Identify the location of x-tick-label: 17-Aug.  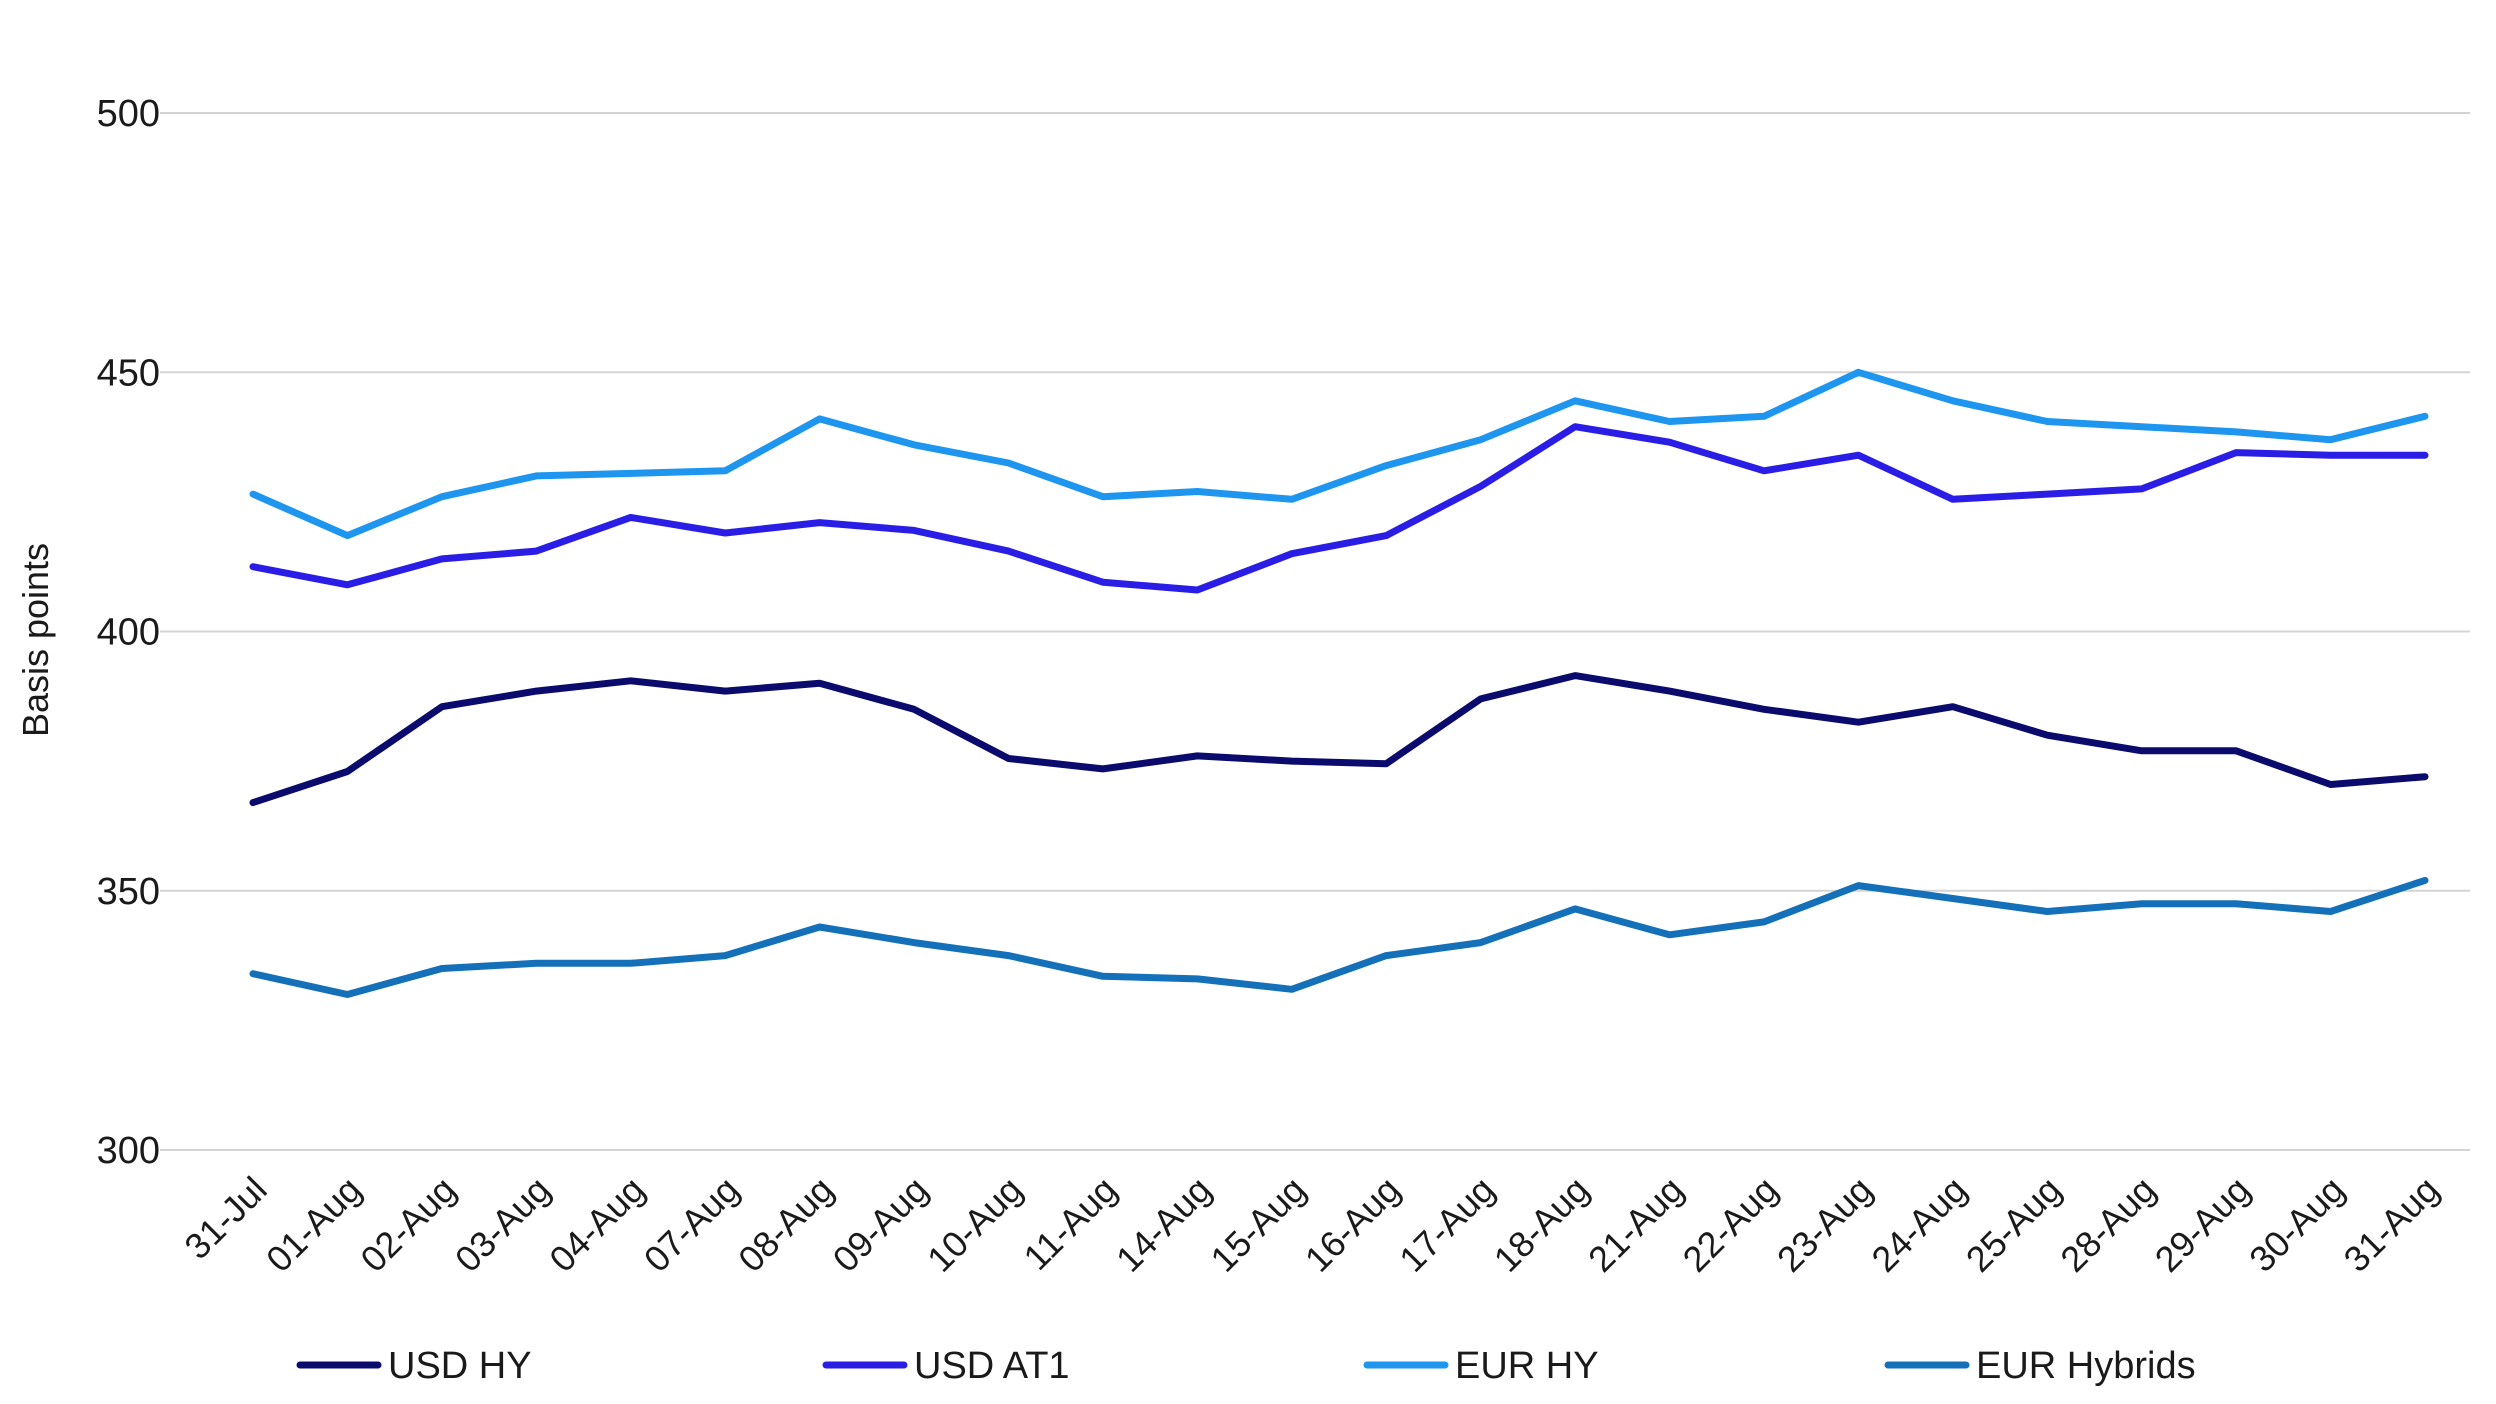
(1446, 1224).